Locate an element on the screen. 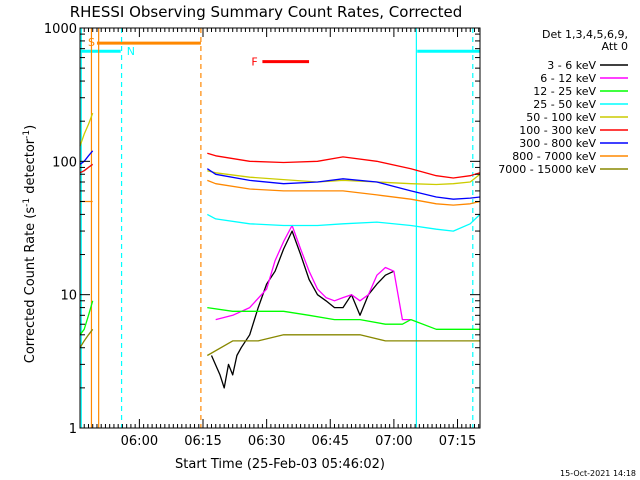 This screenshot has height=480, width=640. y-axis-label-mid: detector is located at coordinates (30, 168).